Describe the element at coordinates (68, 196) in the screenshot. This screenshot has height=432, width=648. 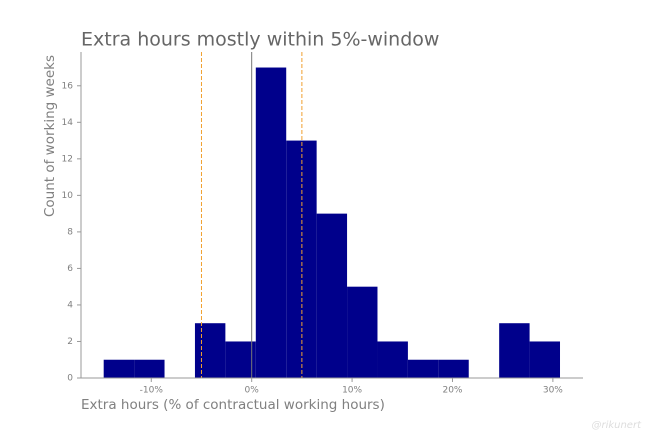
I see `y-tick-label: 10` at that location.